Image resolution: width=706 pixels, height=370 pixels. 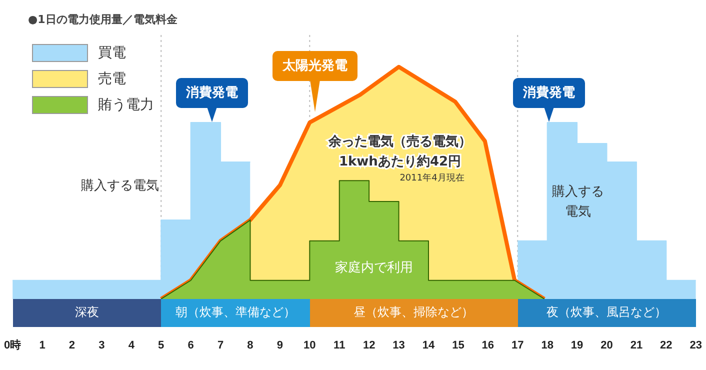 What do you see at coordinates (112, 53) in the screenshot?
I see `legend-label: 買電` at bounding box center [112, 53].